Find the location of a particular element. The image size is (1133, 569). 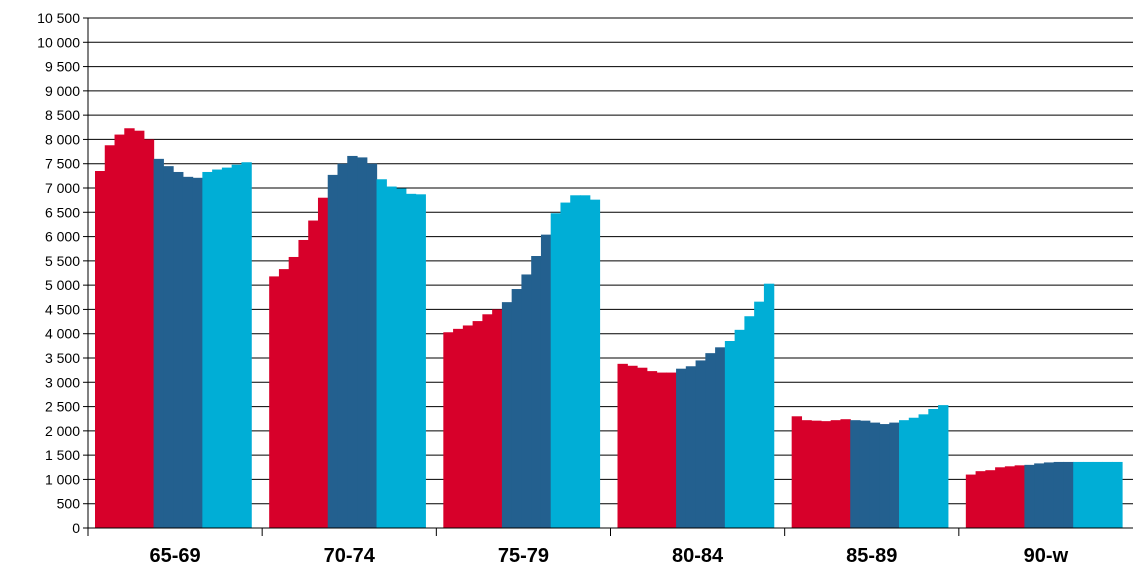

y-tick-label: 2 000 is located at coordinates (62, 431).